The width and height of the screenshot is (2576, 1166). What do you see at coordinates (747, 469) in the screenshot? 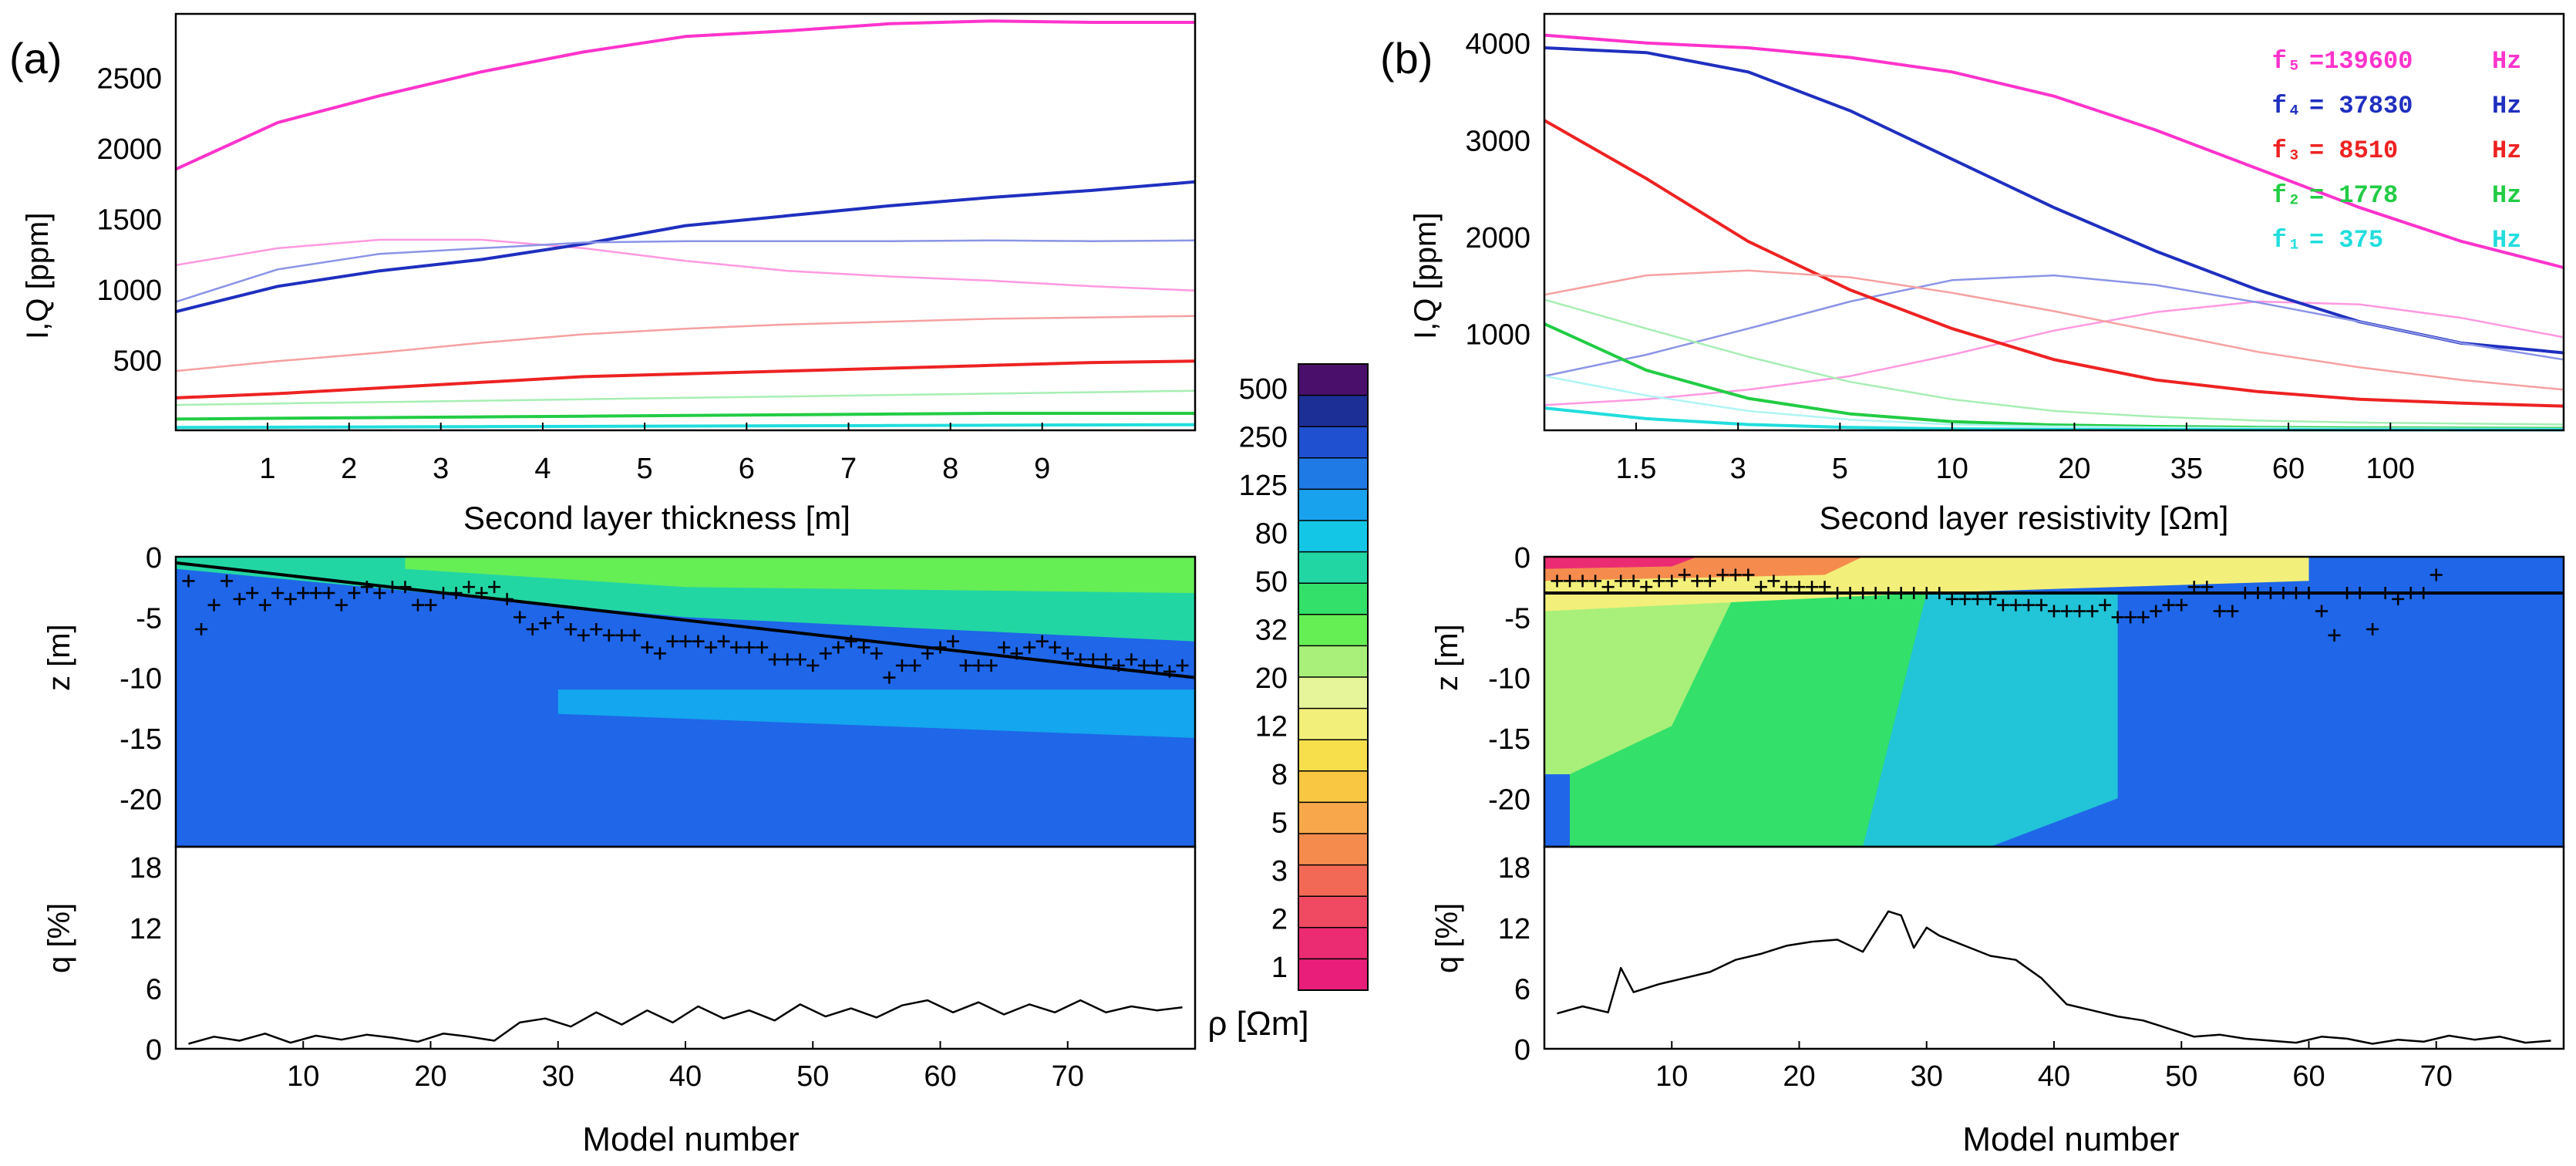
I see `a-top-xtick: 6` at bounding box center [747, 469].